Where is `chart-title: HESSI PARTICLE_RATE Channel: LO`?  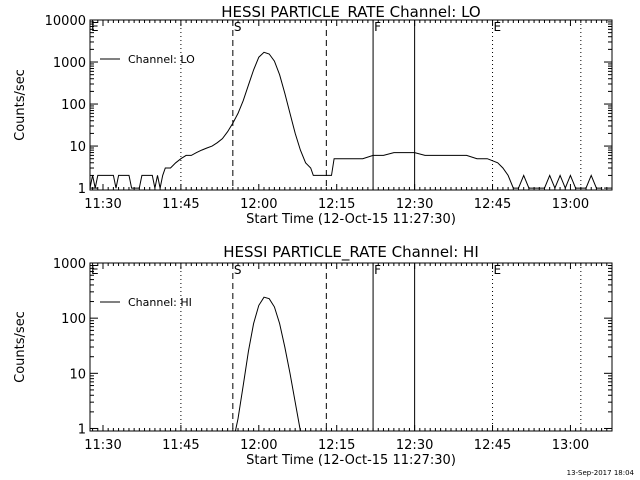
chart-title: HESSI PARTICLE_RATE Channel: LO is located at coordinates (350, 12).